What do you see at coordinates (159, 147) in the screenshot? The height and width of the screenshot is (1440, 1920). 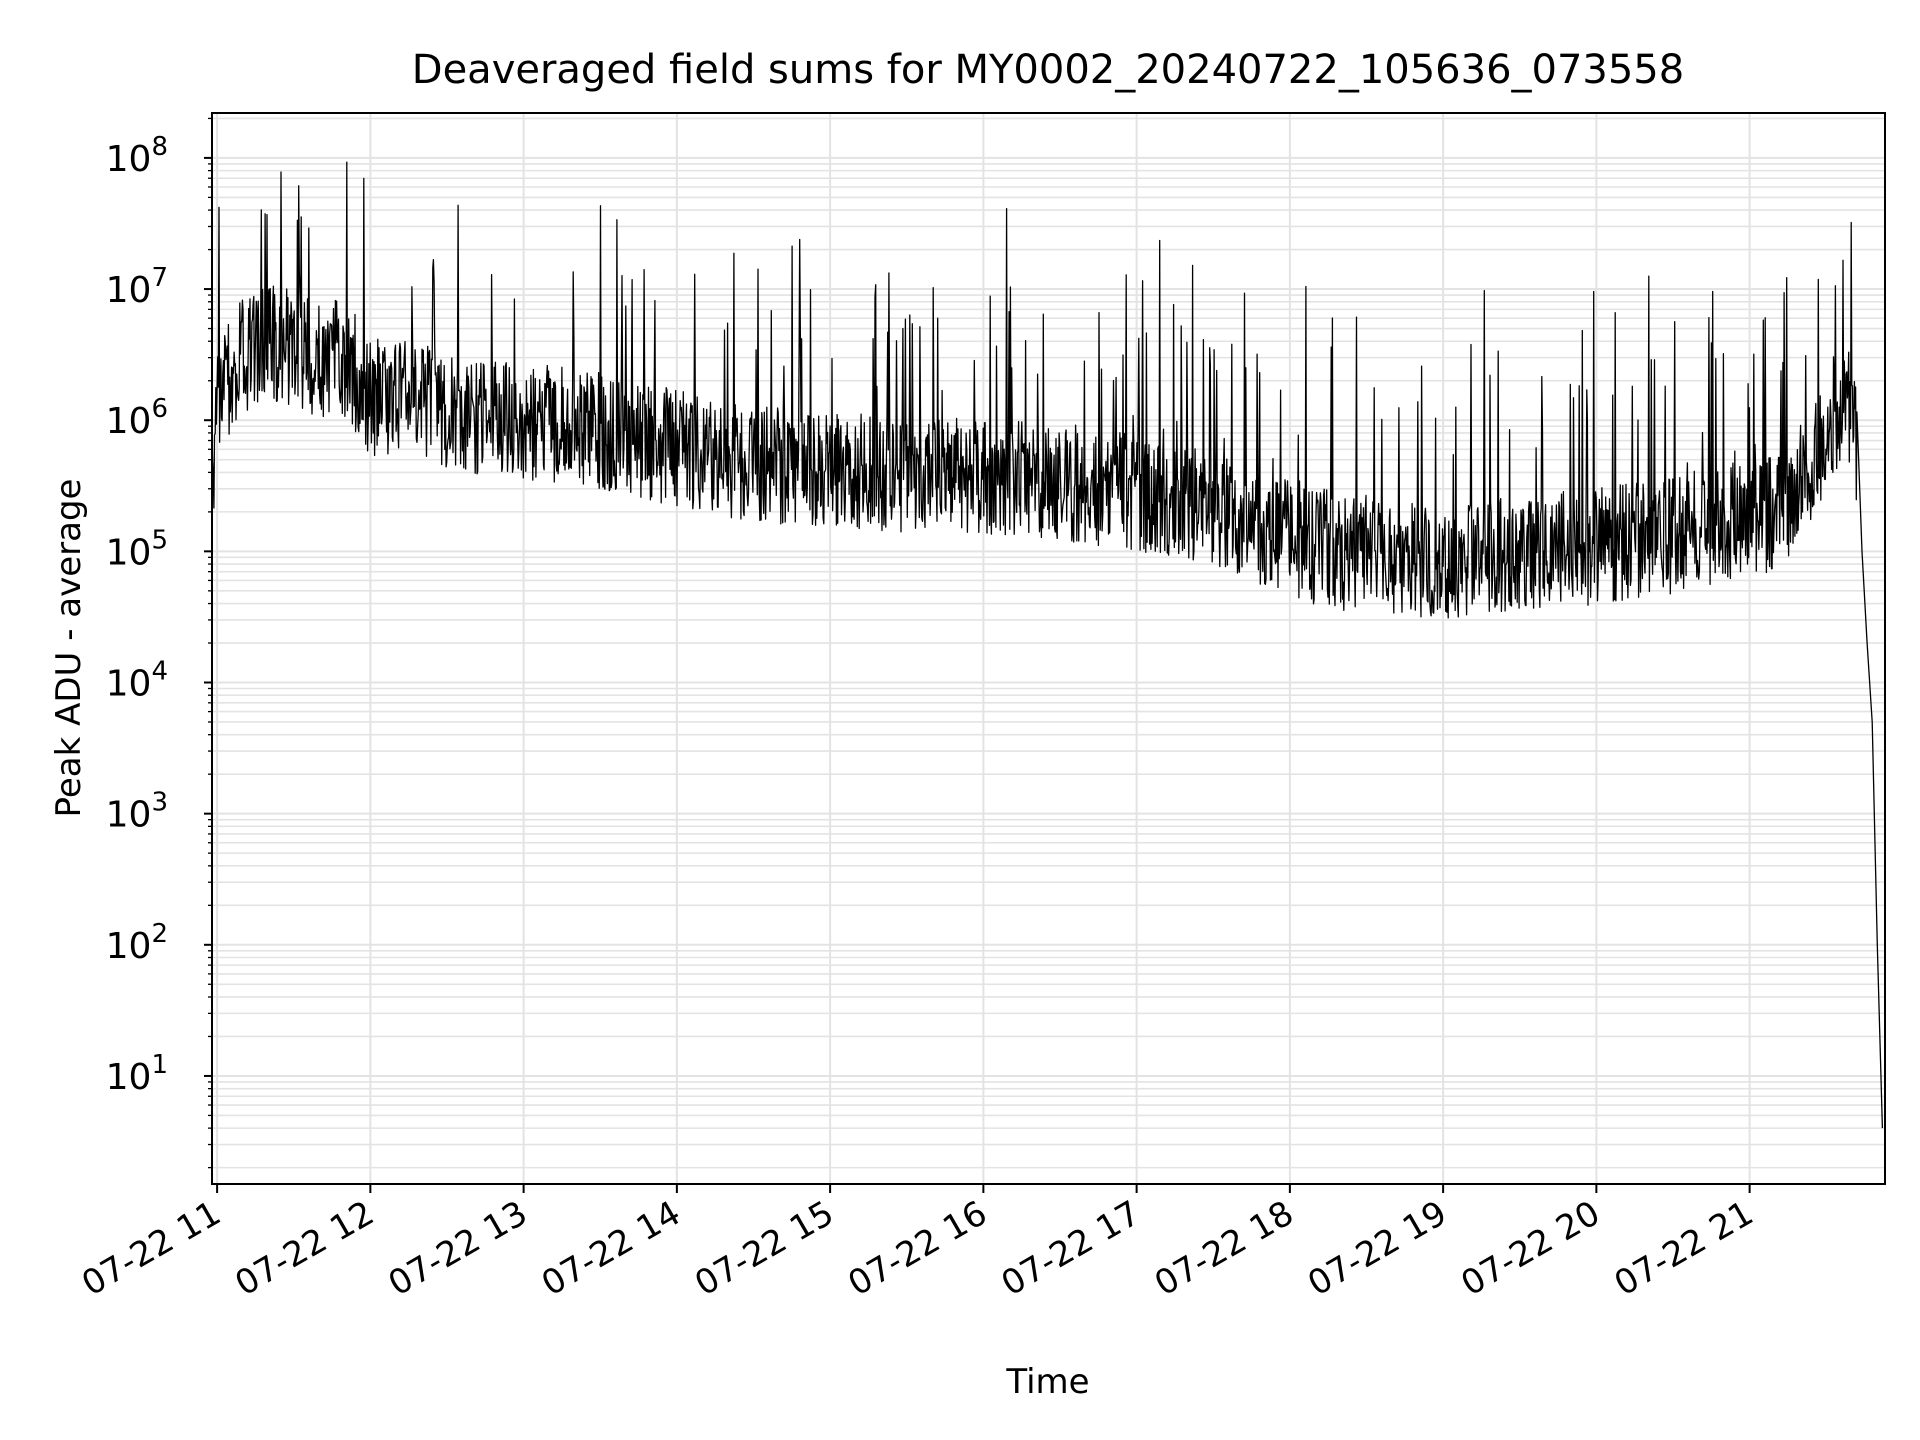 I see `y-tick-exponent: 8` at bounding box center [159, 147].